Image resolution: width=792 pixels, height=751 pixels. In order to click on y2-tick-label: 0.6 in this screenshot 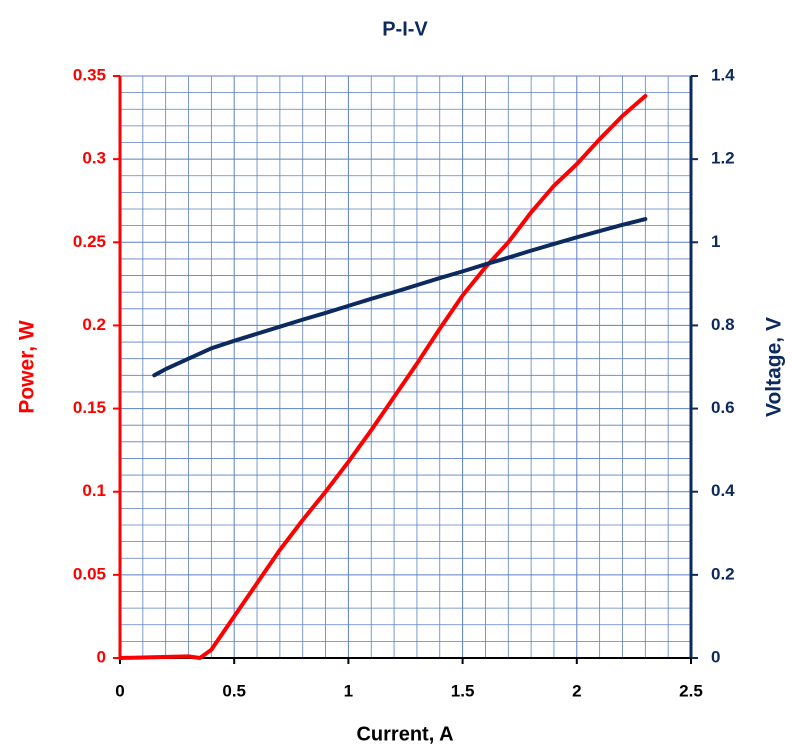, I will do `click(723, 407)`.